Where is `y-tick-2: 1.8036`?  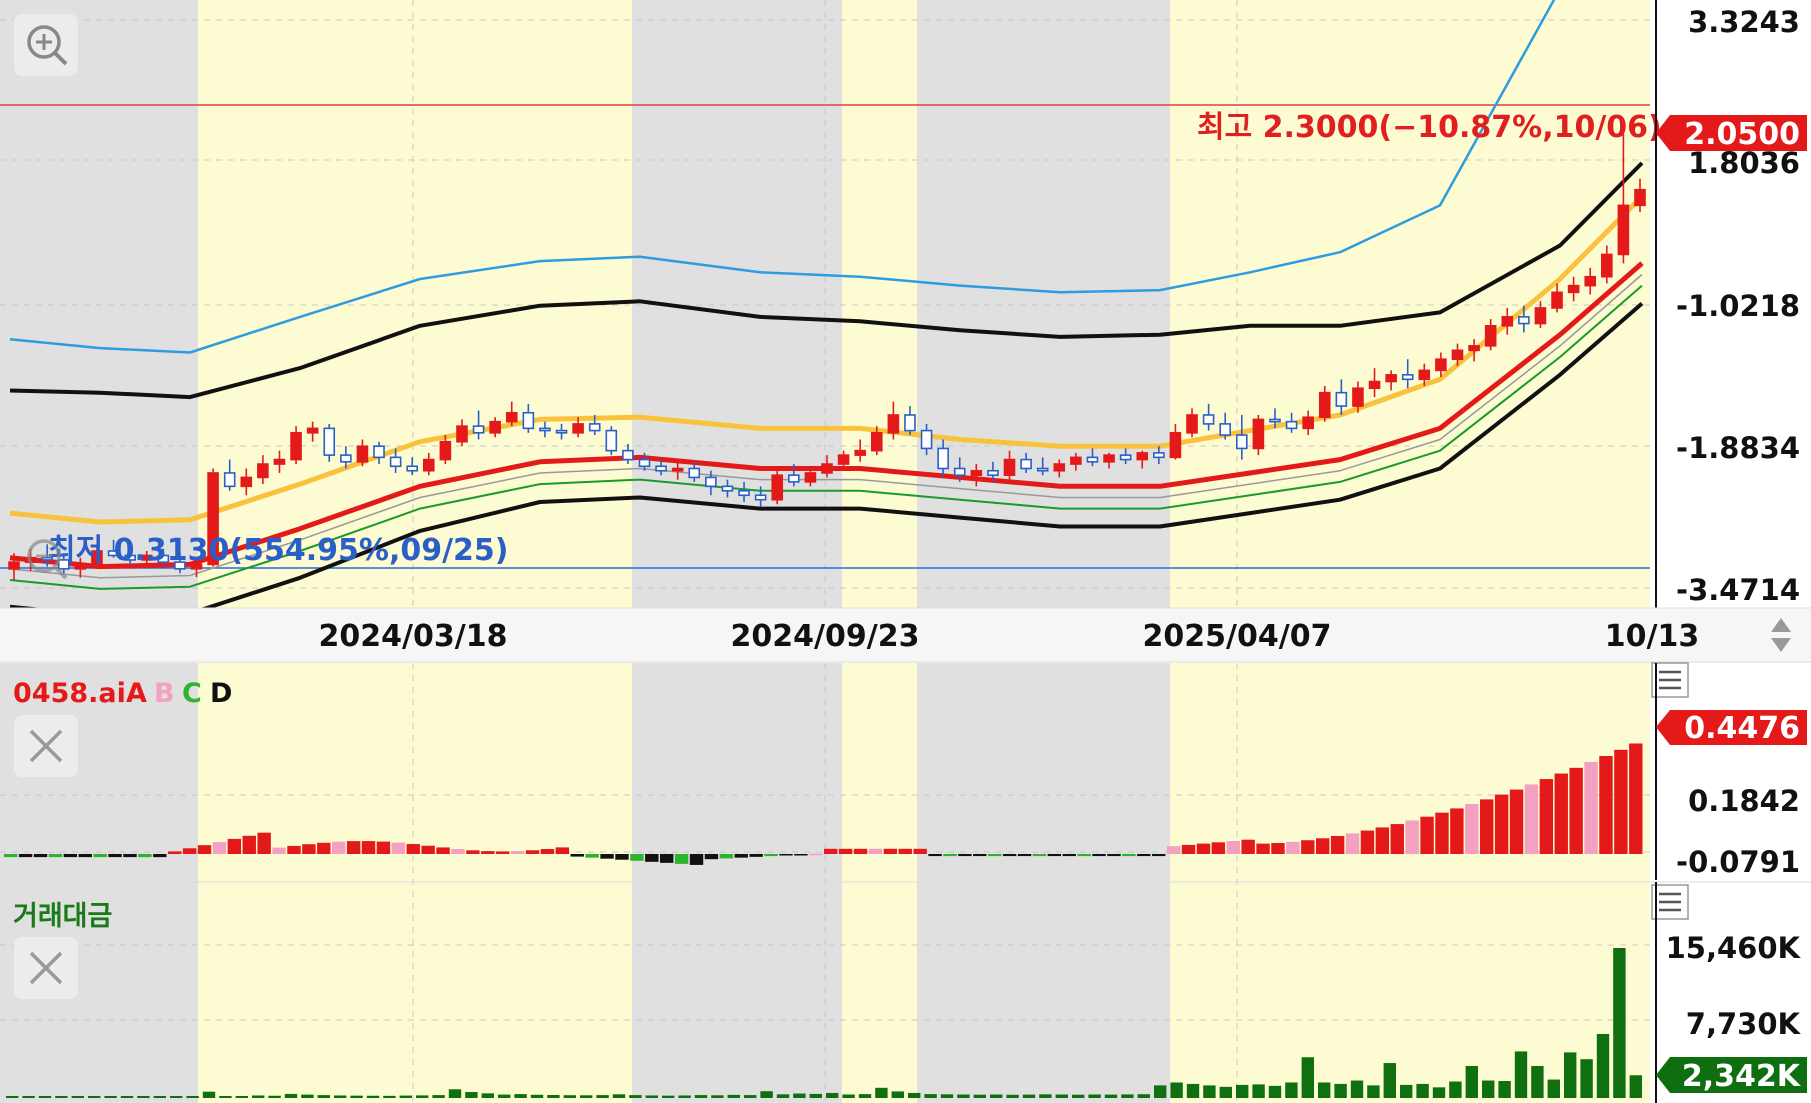
y-tick-2: 1.8036 is located at coordinates (1744, 163).